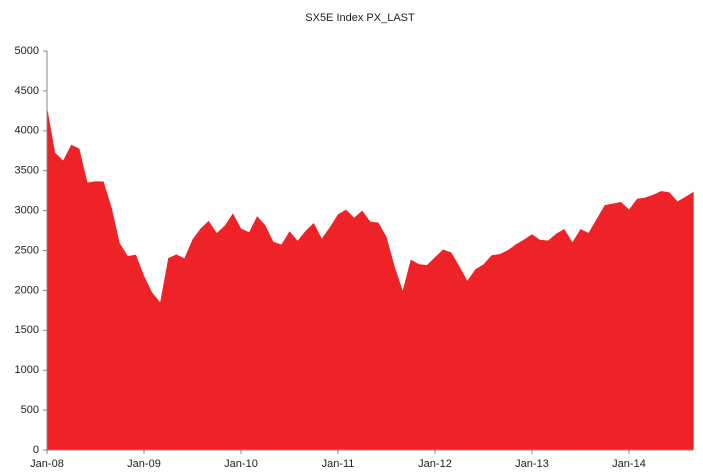 The image size is (703, 474). Describe the element at coordinates (27, 211) in the screenshot. I see `y-tick-label: 3000` at that location.